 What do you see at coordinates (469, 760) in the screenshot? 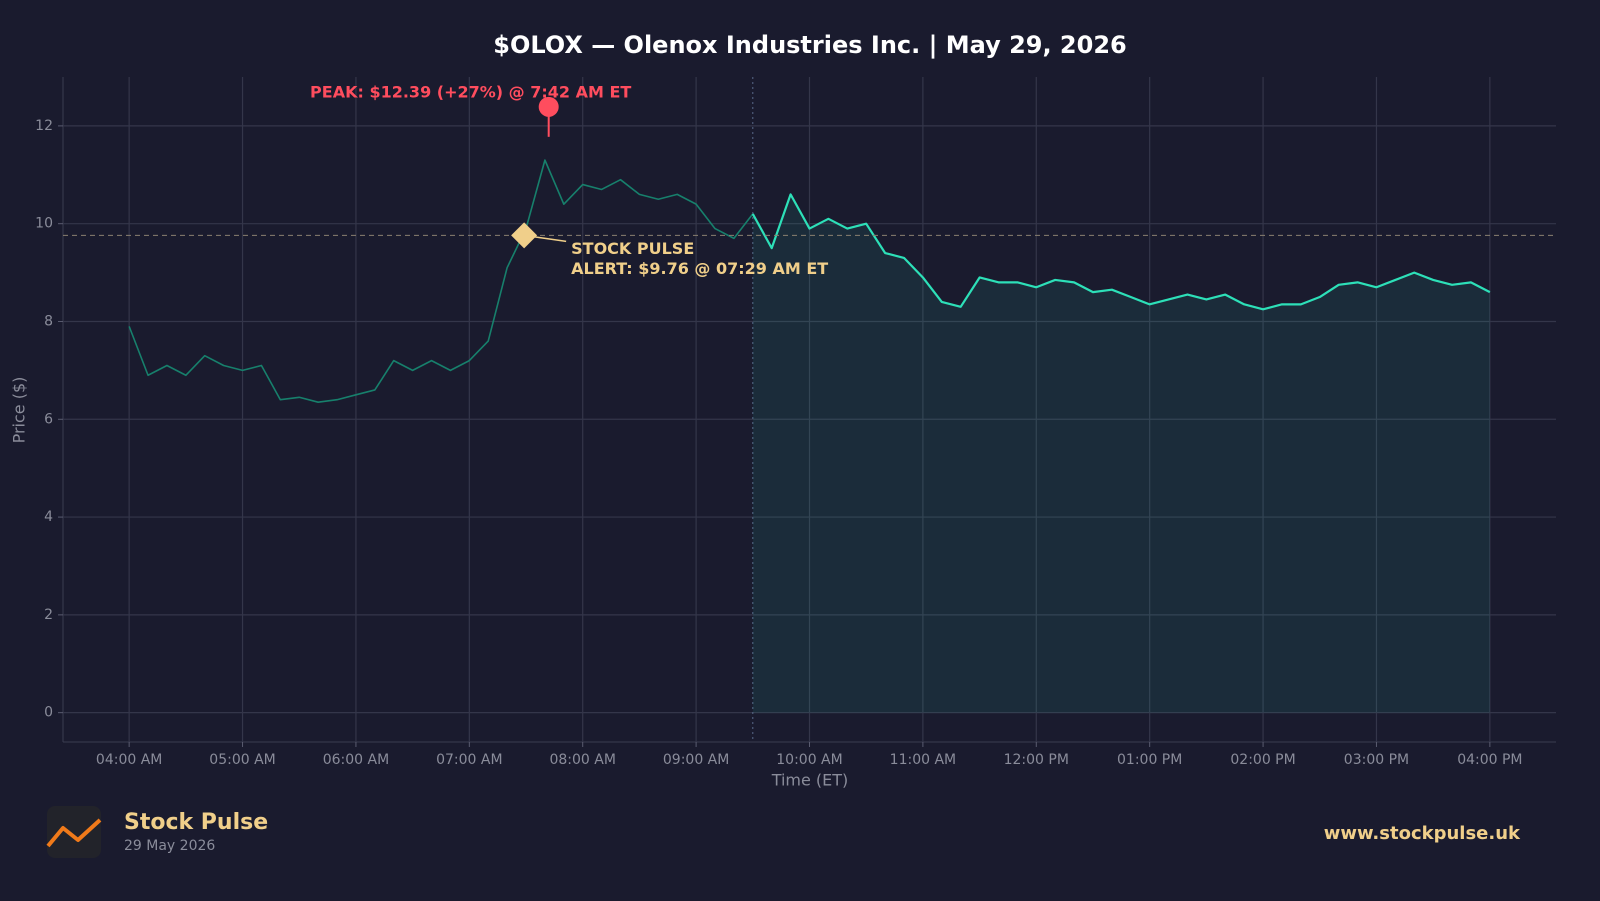
I see `x-tick-label: 07:00 AM` at bounding box center [469, 760].